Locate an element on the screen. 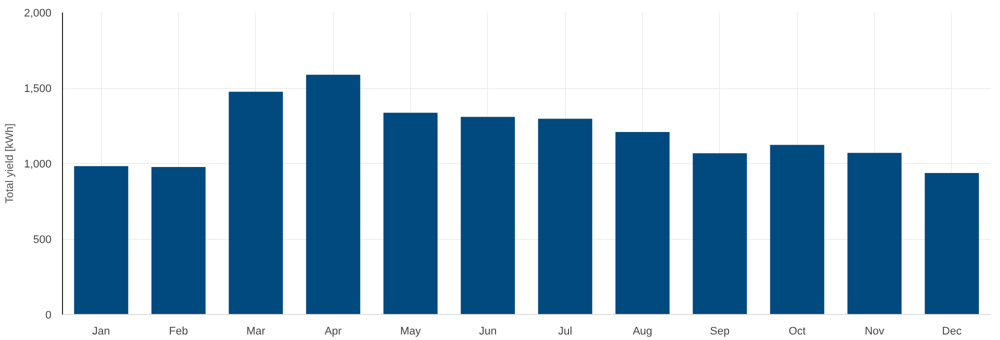 The width and height of the screenshot is (1000, 340). y-axis-title: Total yield [kWh] is located at coordinates (10, 163).